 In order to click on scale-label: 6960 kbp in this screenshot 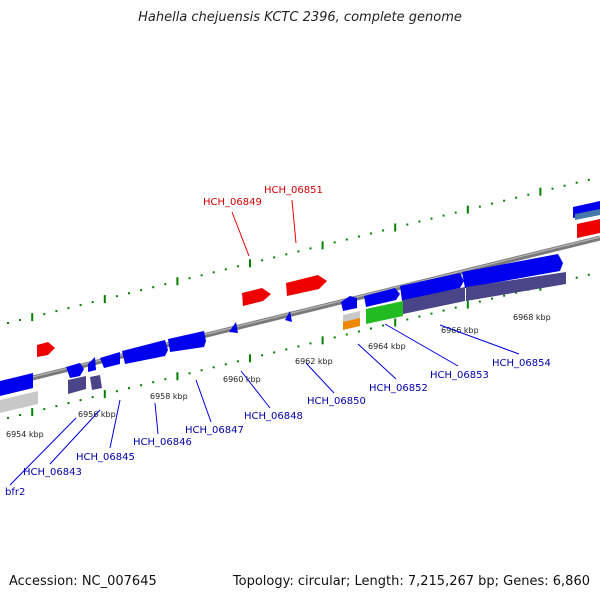, I will do `click(242, 379)`.